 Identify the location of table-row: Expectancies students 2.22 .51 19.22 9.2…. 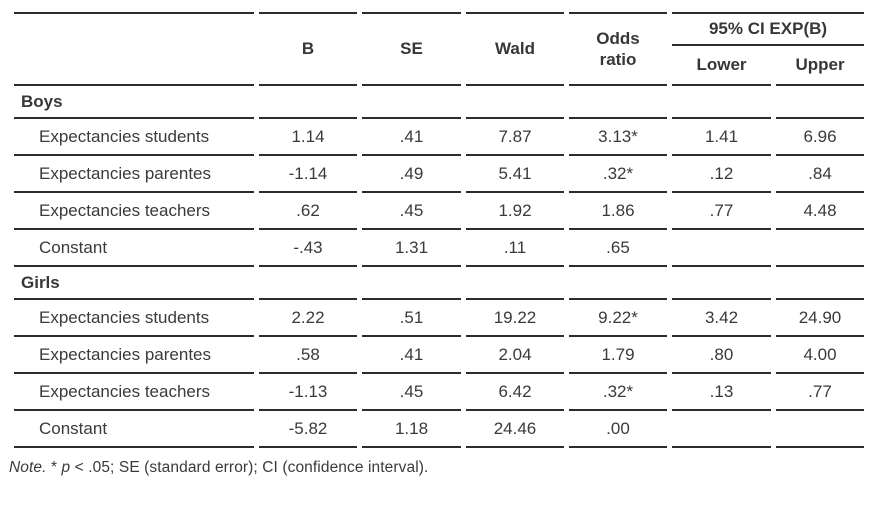
(439, 318).